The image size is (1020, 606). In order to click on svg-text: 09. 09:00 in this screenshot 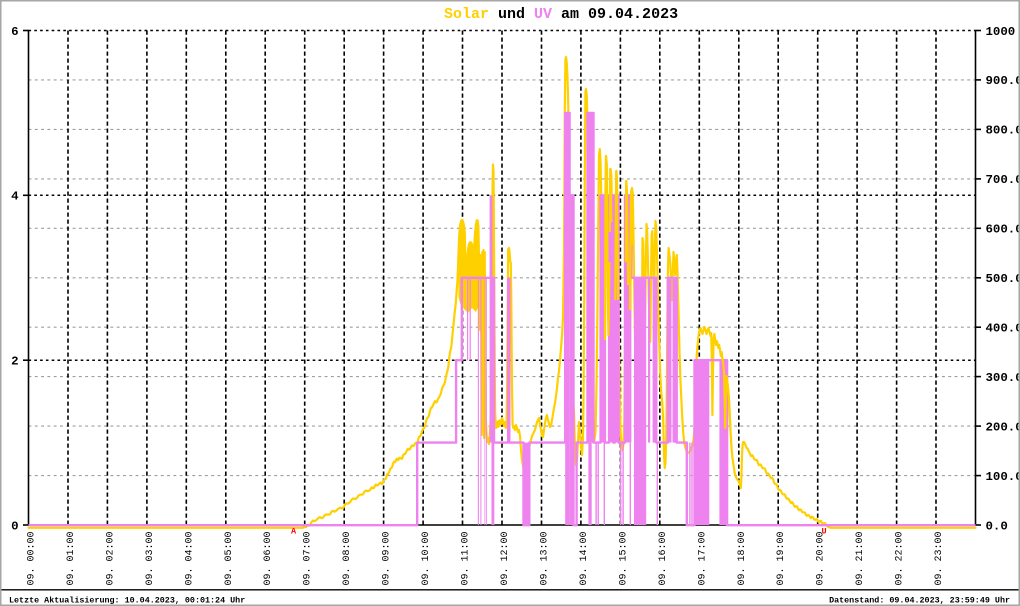, I will do `click(387, 559)`.